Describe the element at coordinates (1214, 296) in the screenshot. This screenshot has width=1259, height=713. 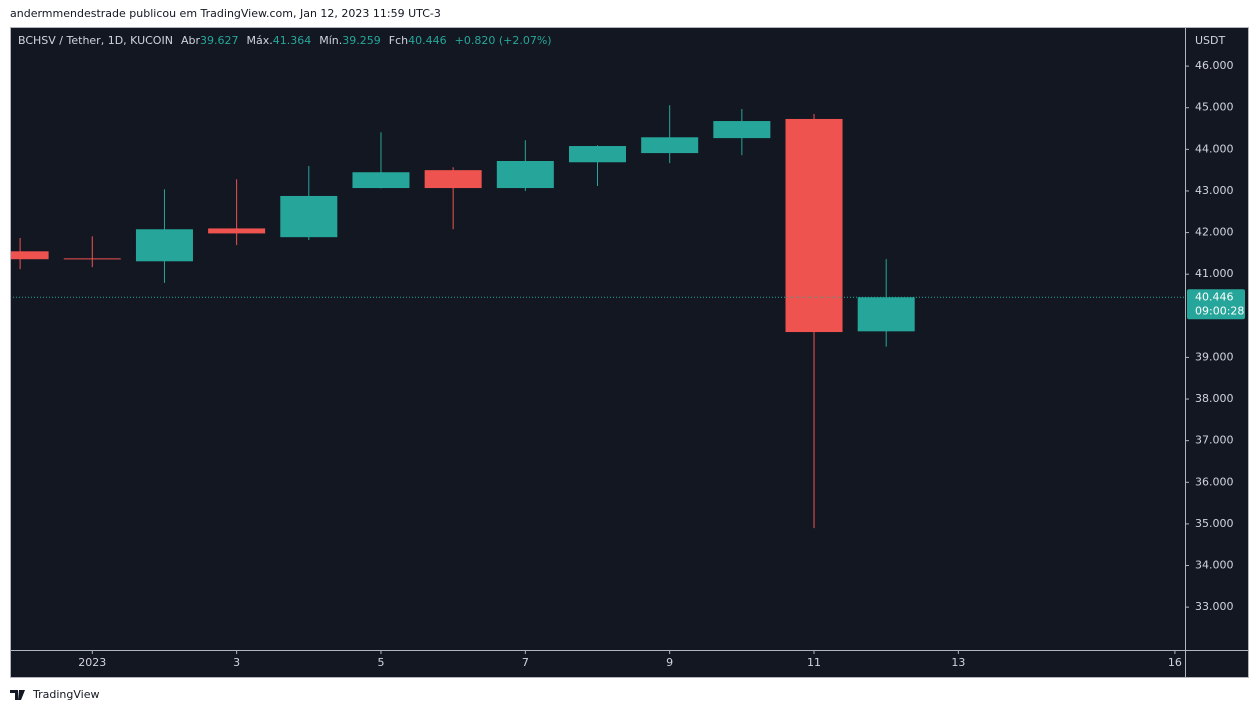
I see `last-price-label: 40.446` at that location.